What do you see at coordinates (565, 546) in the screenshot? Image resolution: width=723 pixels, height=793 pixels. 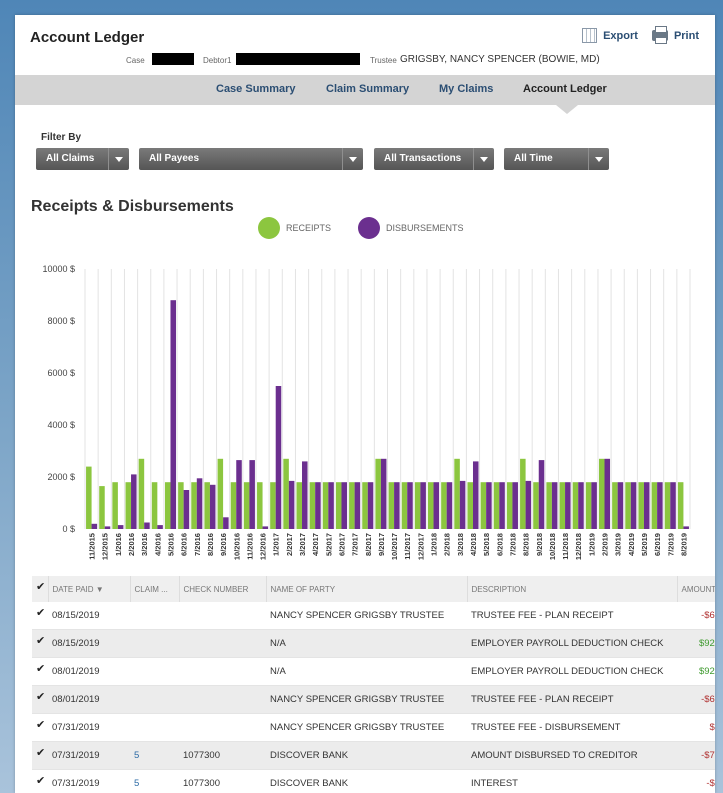 I see `x-tick-label: 11/2018` at bounding box center [565, 546].